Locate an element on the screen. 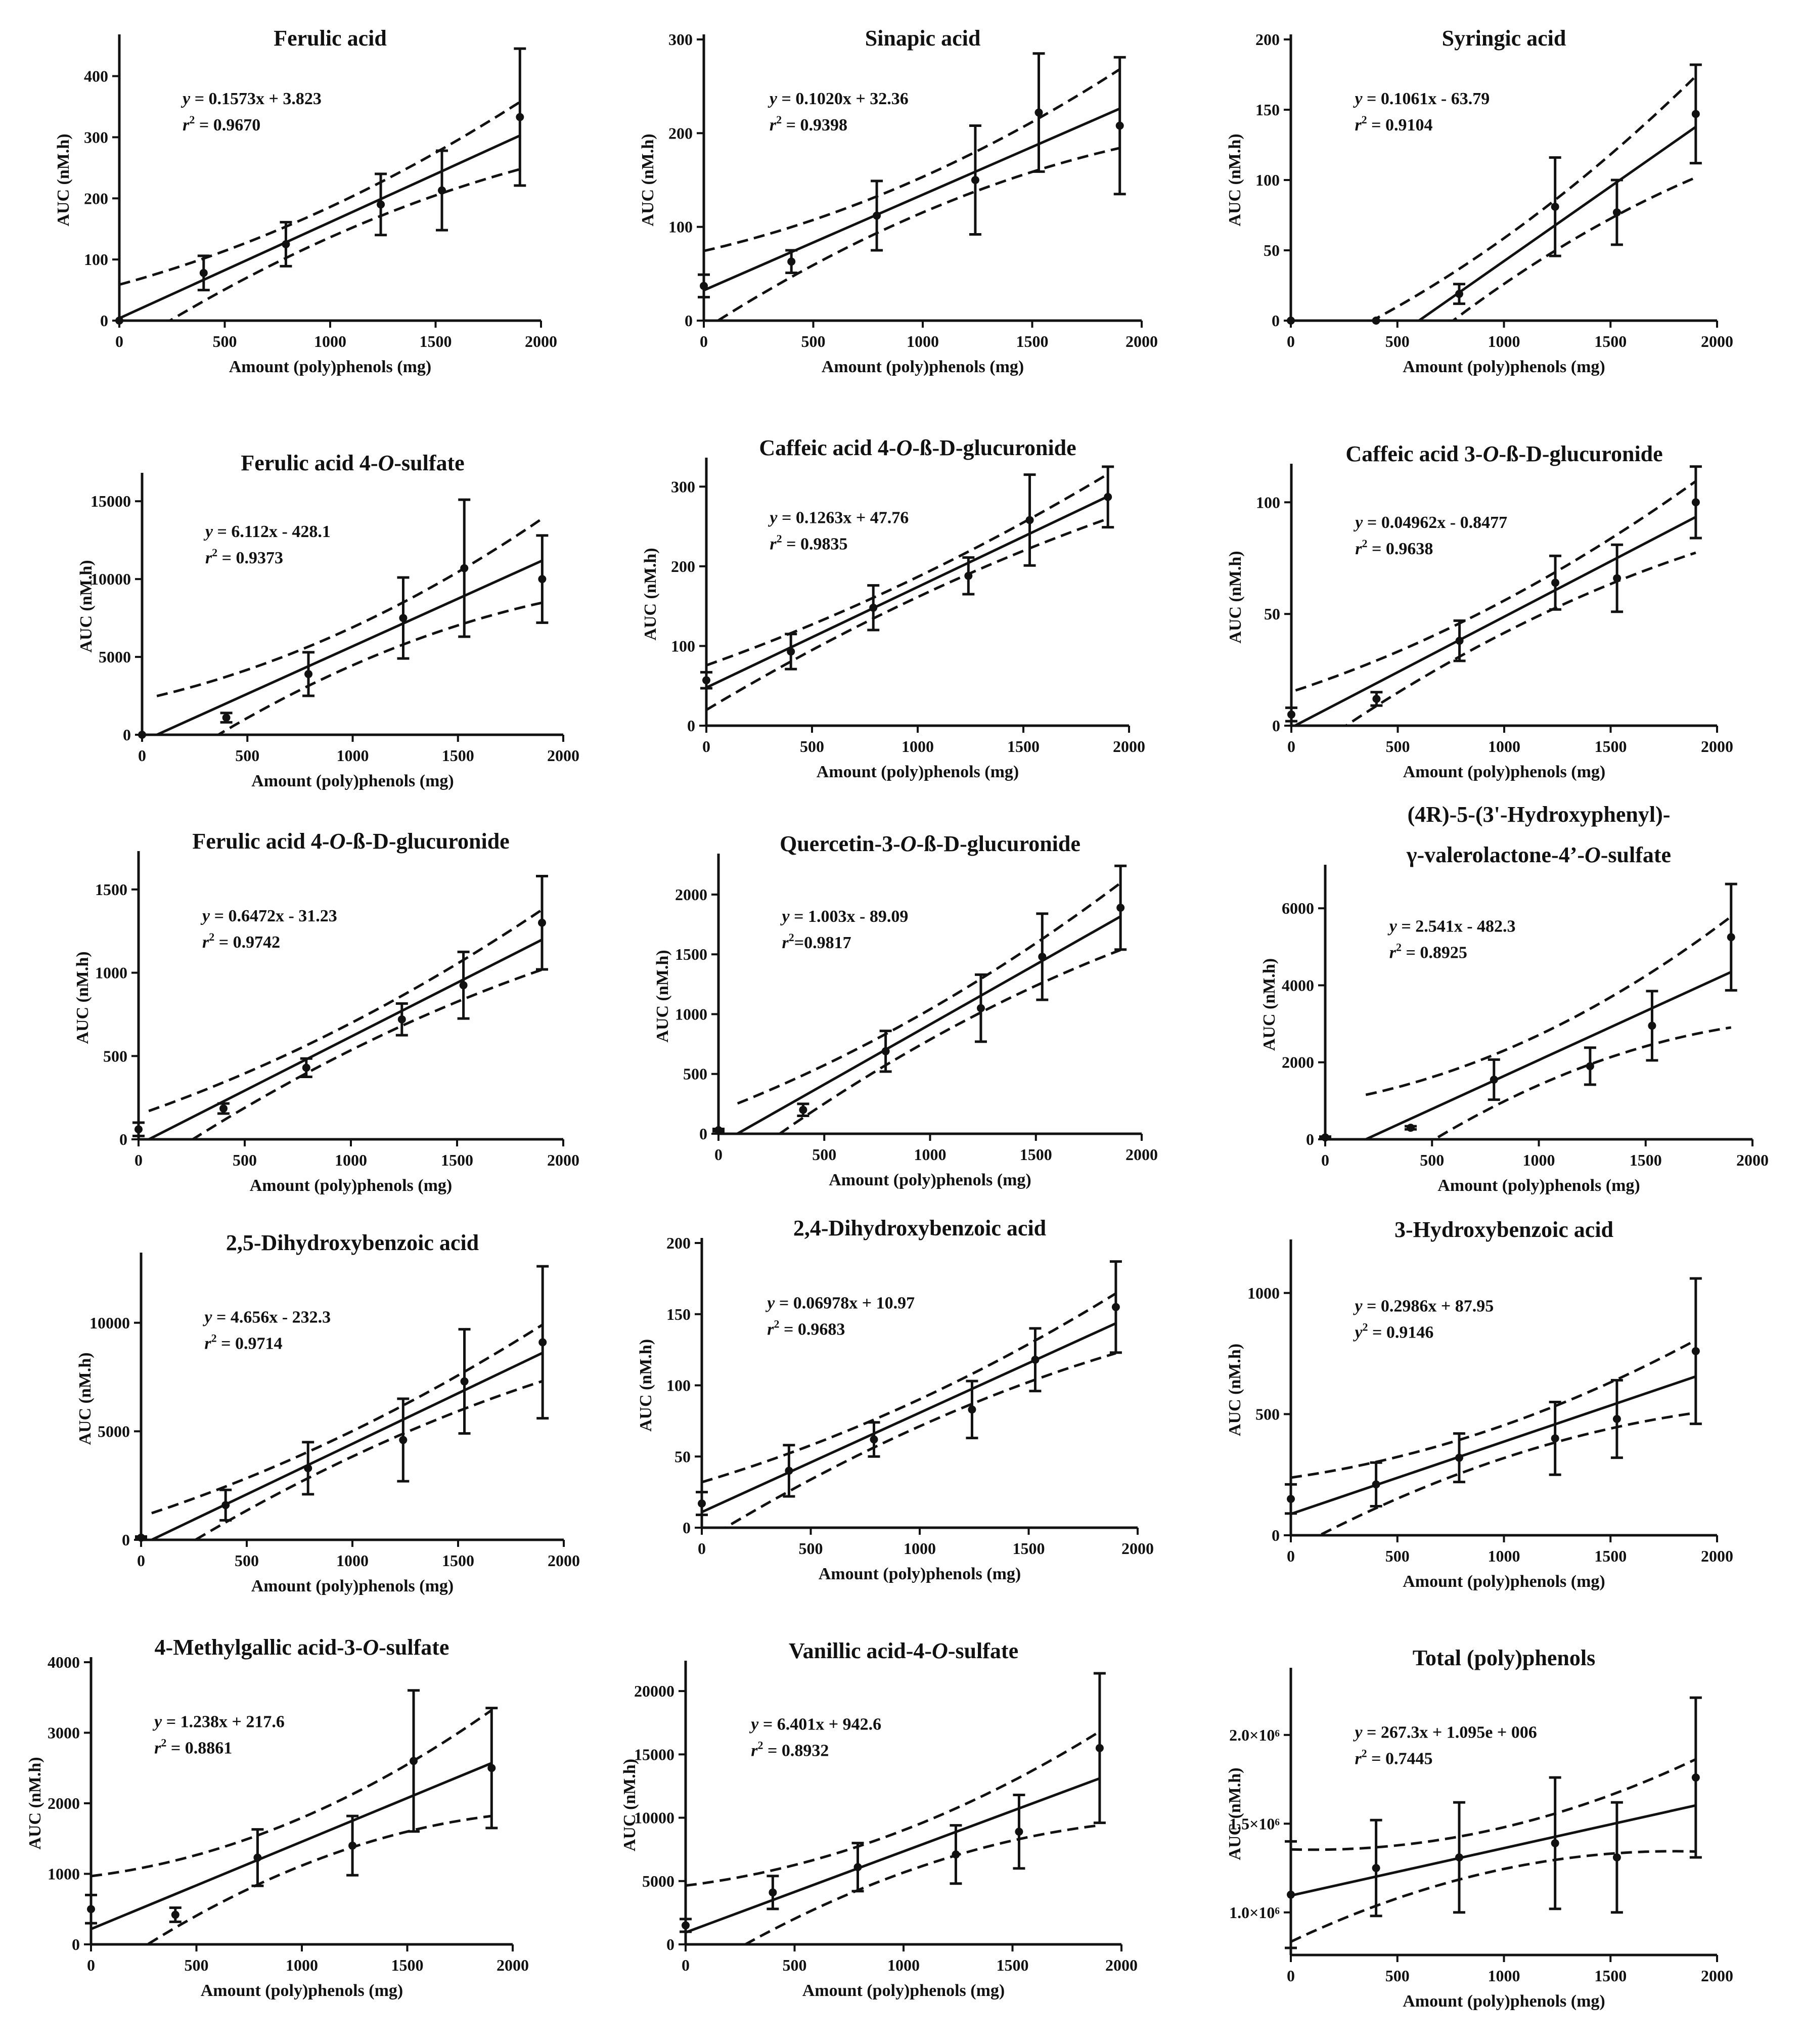 Image resolution: width=1801 pixels, height=2044 pixels. y-tick-label: 3000 is located at coordinates (64, 1733).